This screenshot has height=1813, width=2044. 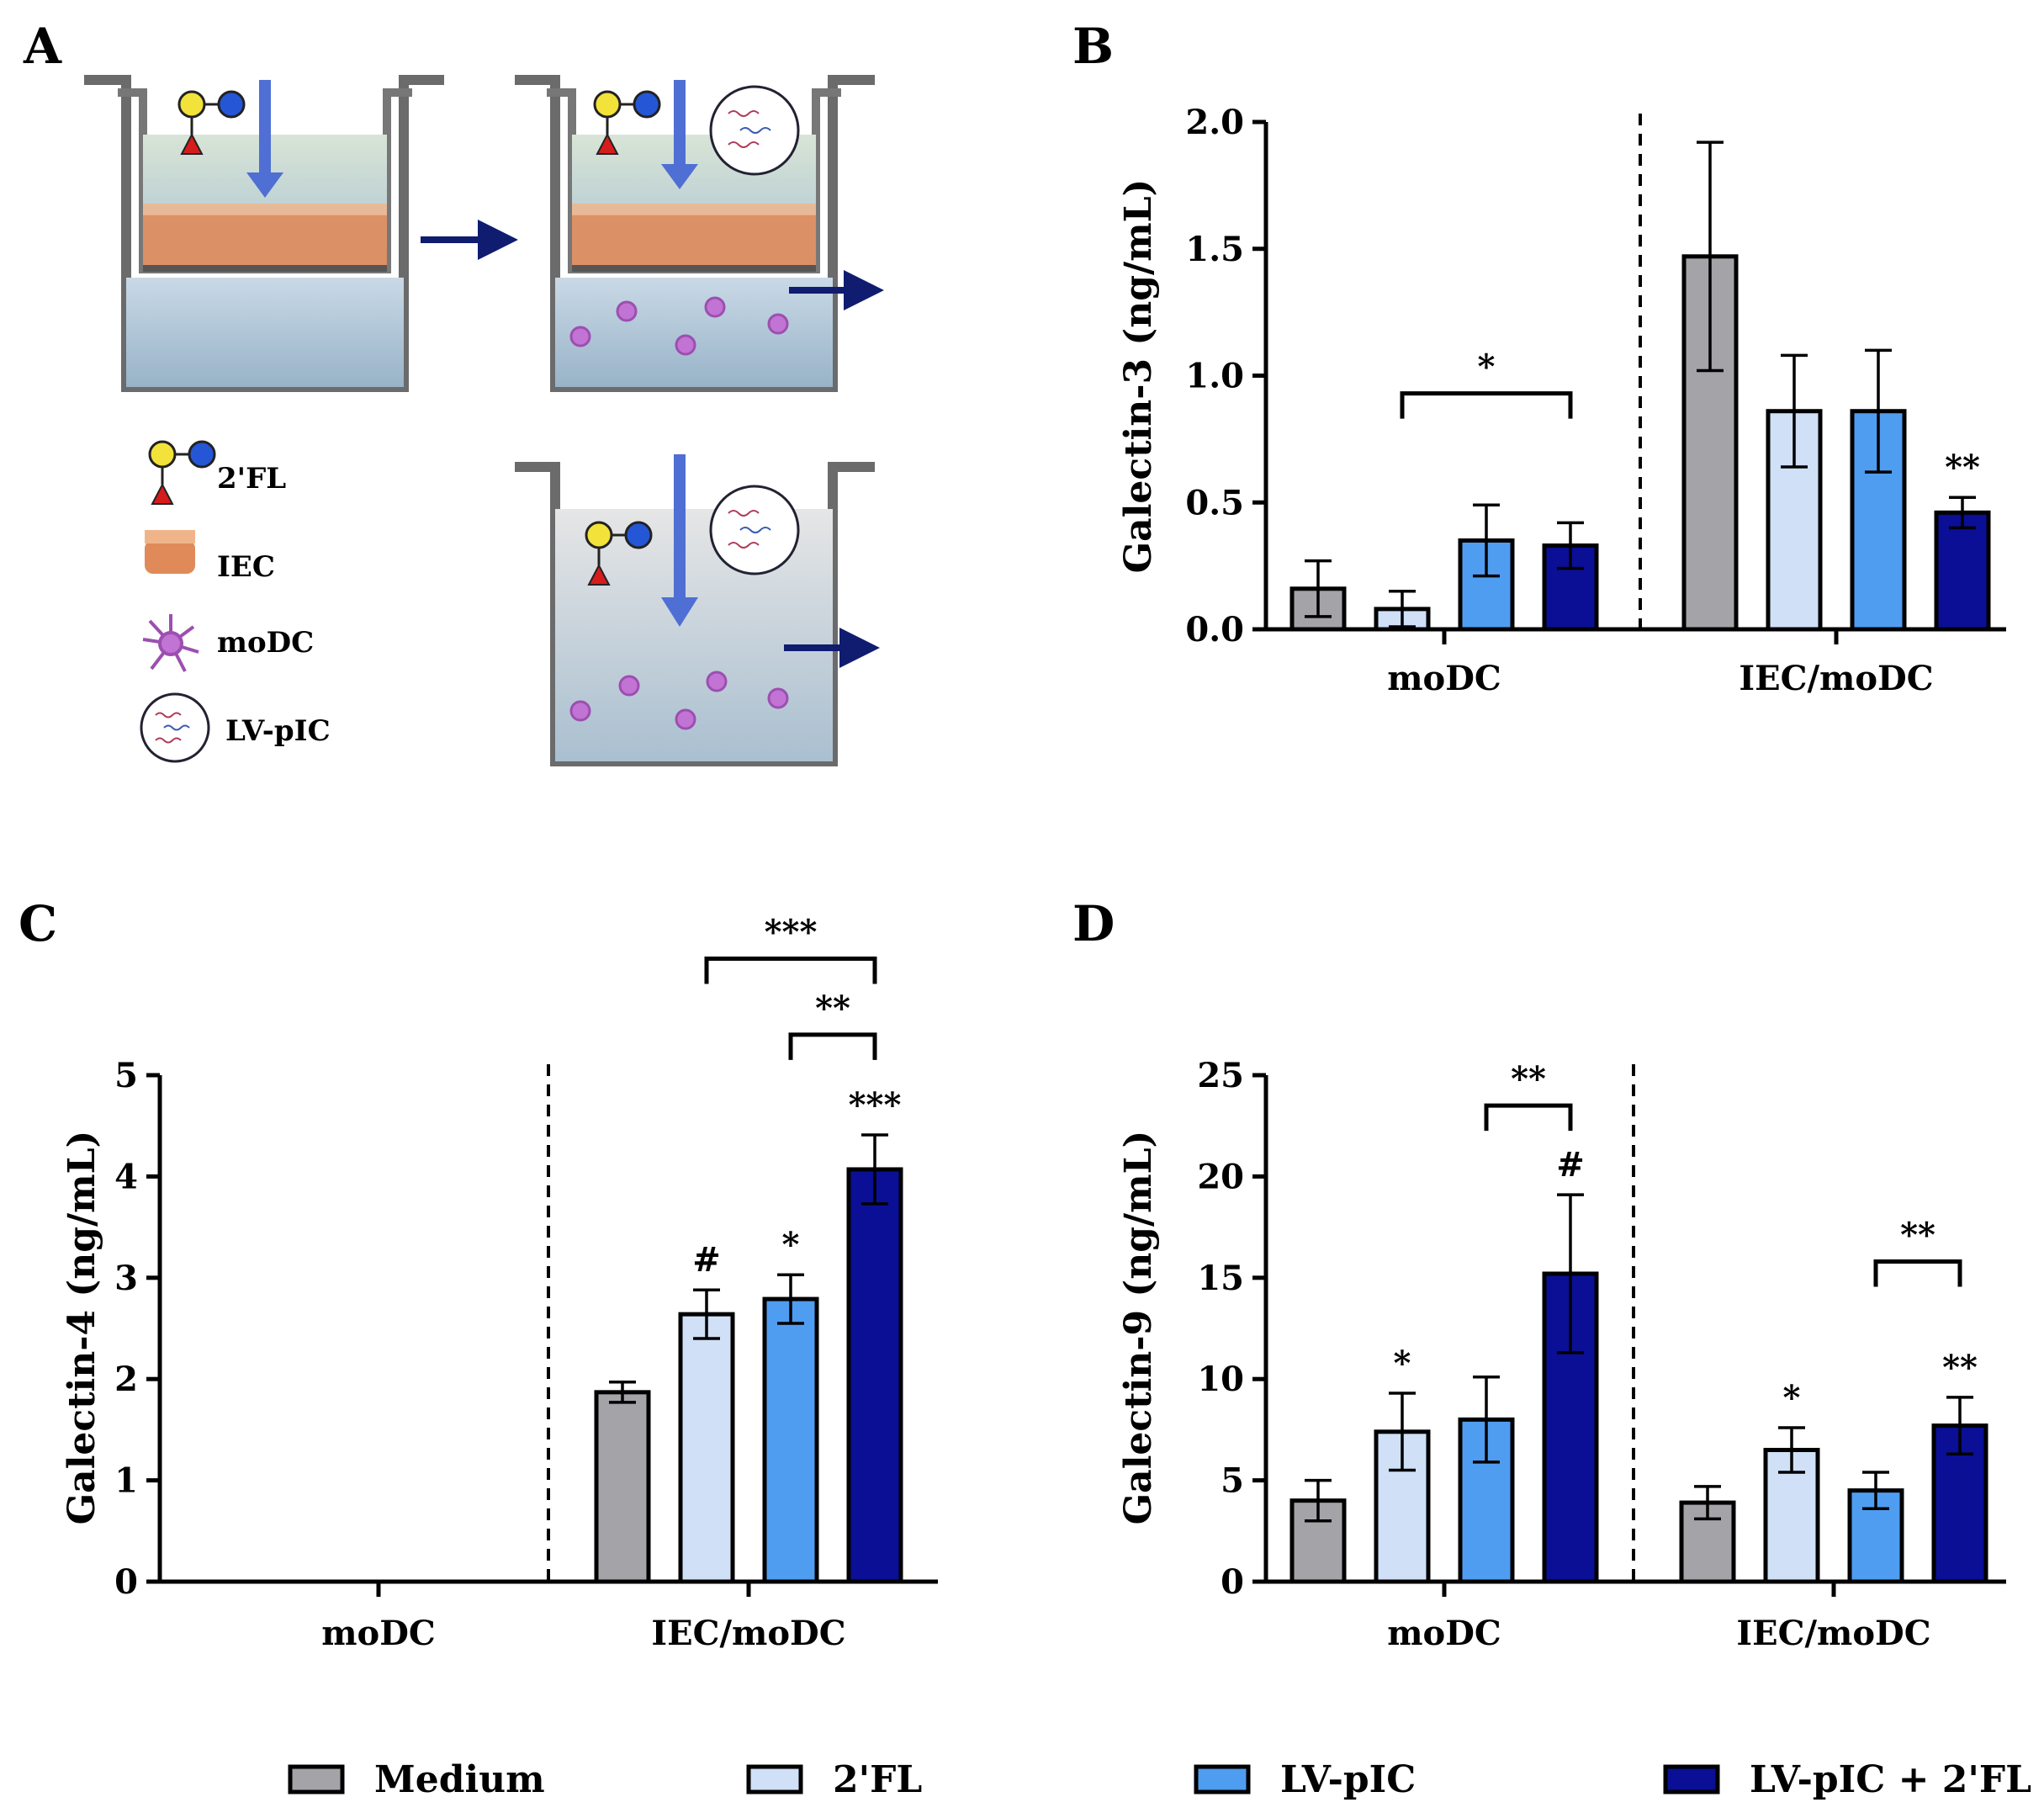 What do you see at coordinates (1890, 1779) in the screenshot?
I see `legend-label: LV-pIC + 2'FL` at bounding box center [1890, 1779].